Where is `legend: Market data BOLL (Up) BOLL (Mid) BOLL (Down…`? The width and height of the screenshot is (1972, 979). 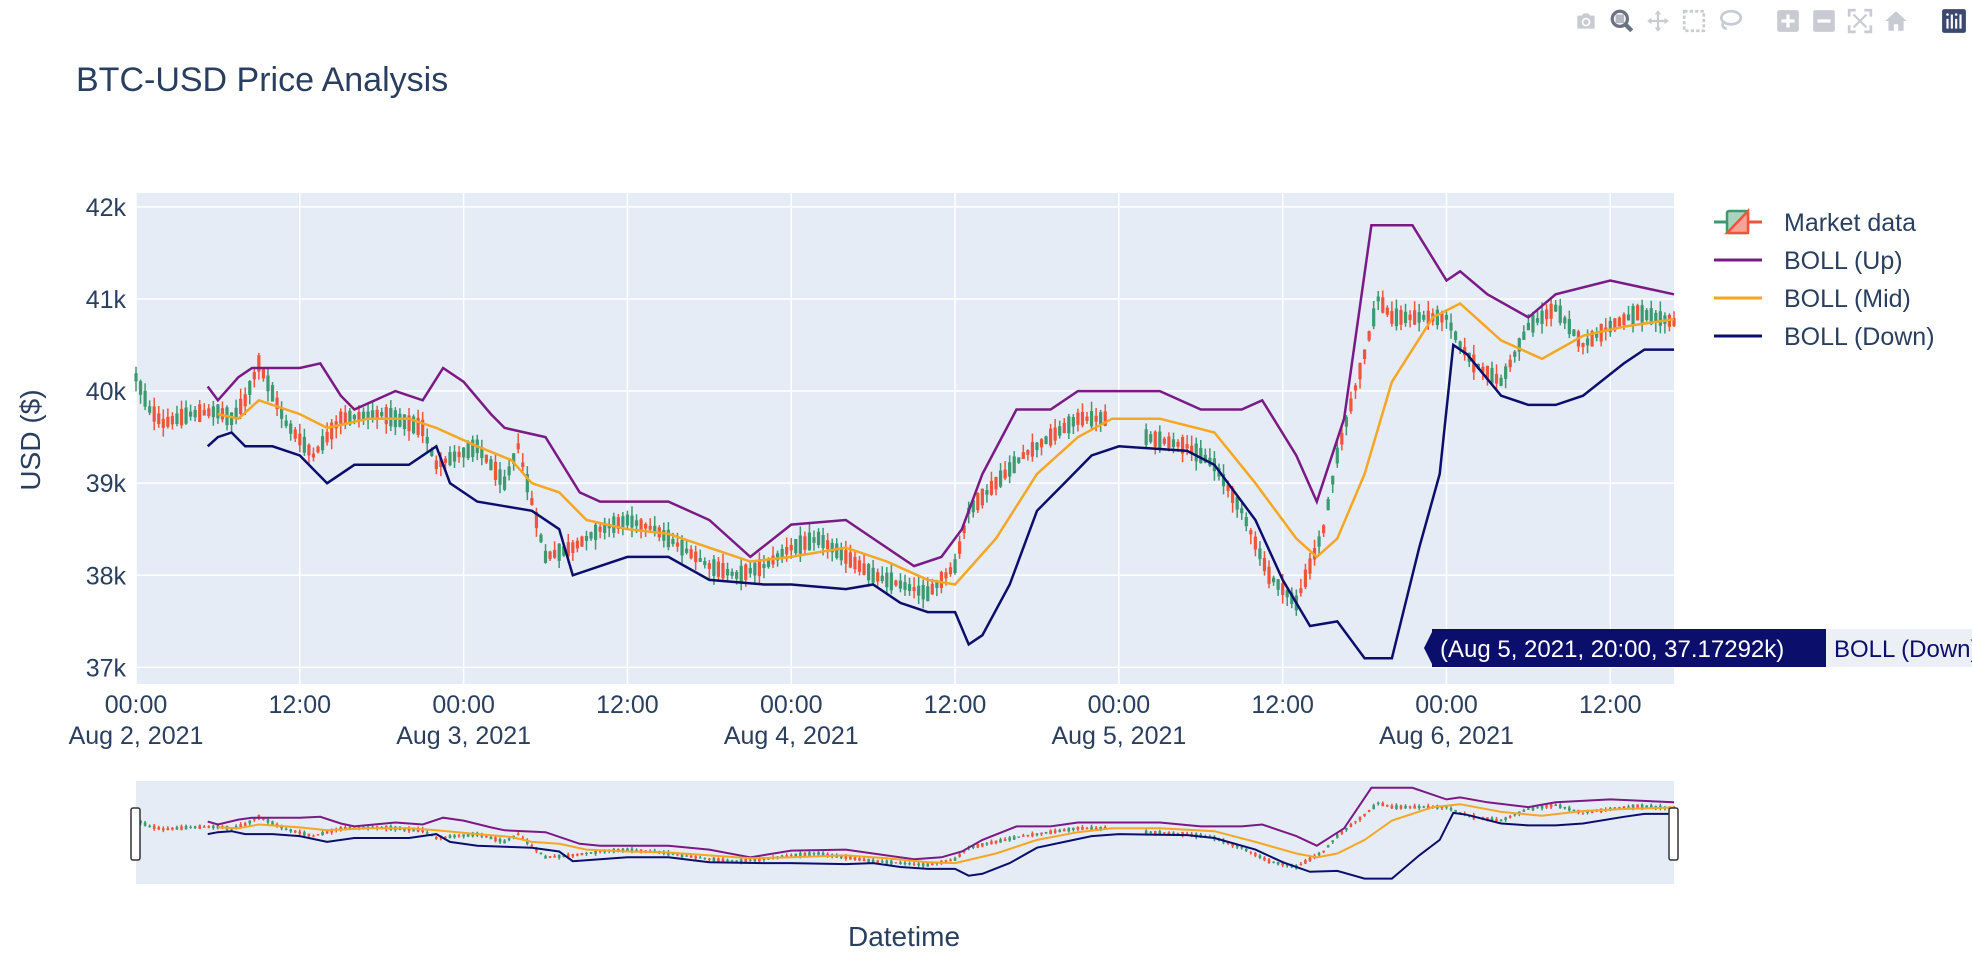 legend: Market data BOLL (Up) BOLL (Mid) BOLL (Down… is located at coordinates (1824, 279).